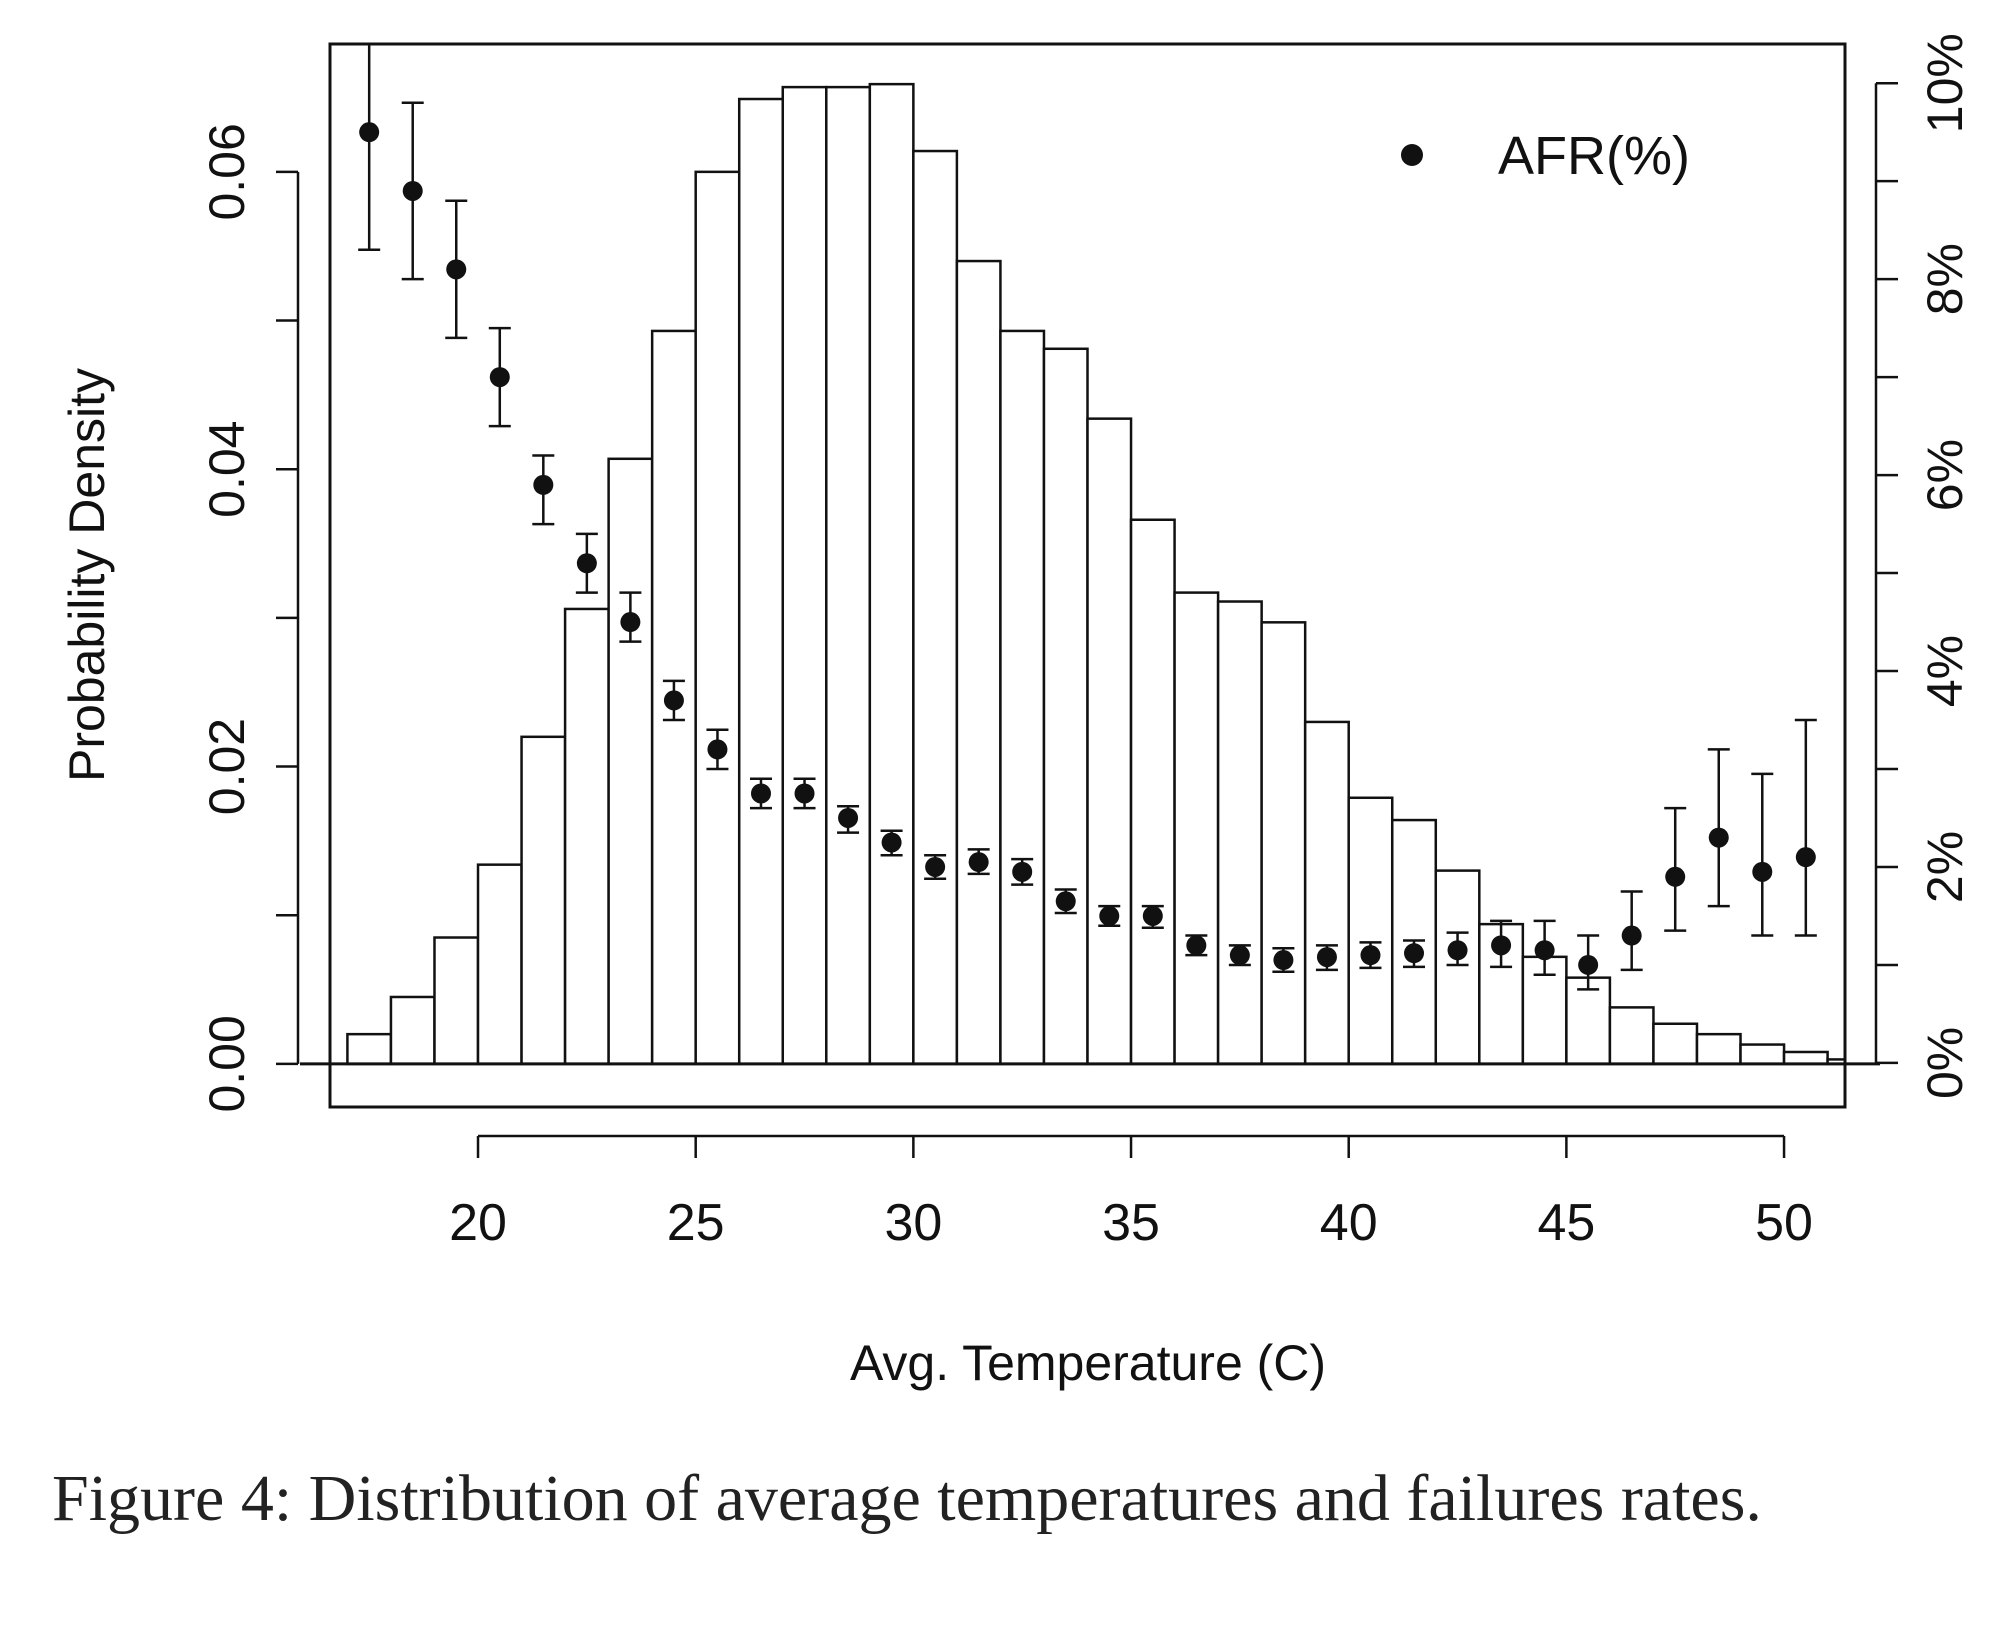 The width and height of the screenshot is (2000, 1640). I want to click on y2-tick-label: 4%, so click(1945, 671).